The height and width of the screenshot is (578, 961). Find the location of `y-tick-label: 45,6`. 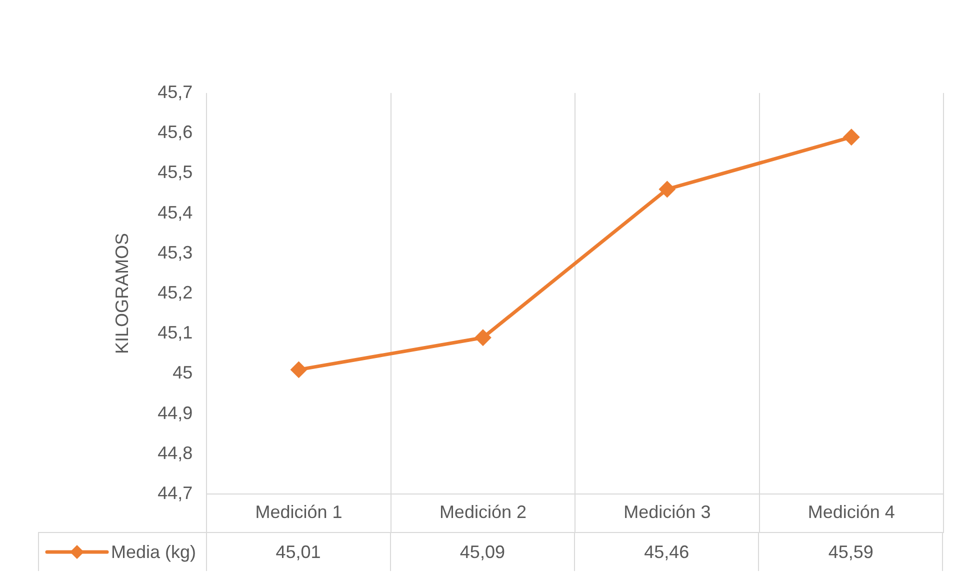

y-tick-label: 45,6 is located at coordinates (175, 132).